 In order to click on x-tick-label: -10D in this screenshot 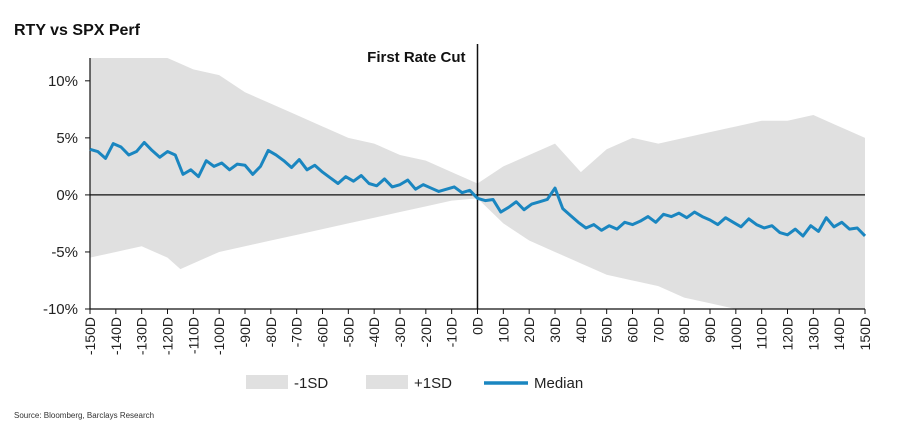, I will do `click(452, 332)`.